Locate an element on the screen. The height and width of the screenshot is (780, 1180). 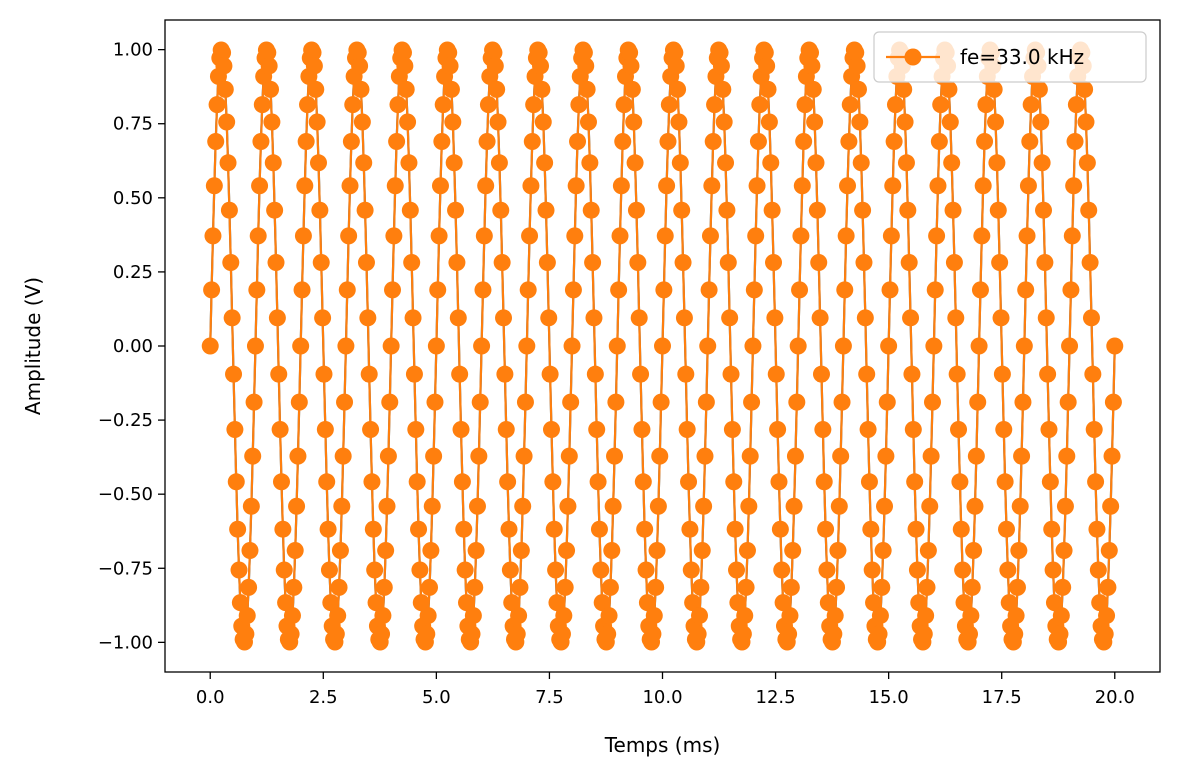
legend-marker is located at coordinates (913, 57).